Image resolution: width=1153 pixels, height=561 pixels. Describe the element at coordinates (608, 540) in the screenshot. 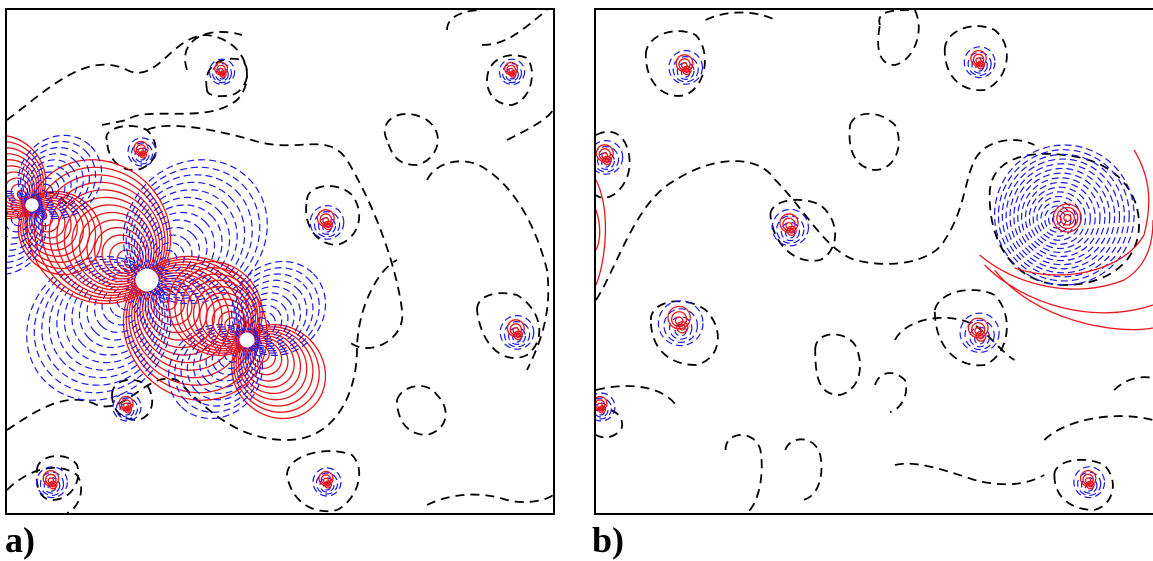

I see `panel-label-b: b)` at that location.